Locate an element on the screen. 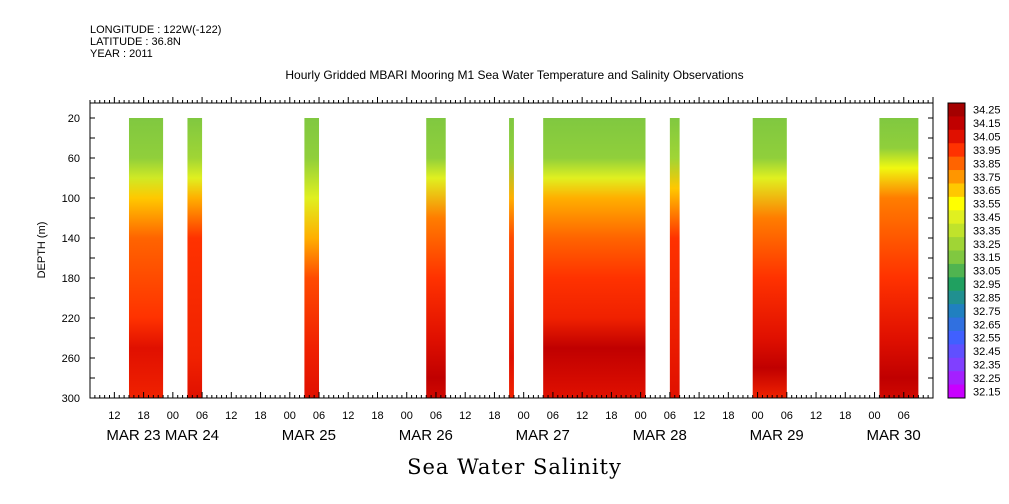  chart-footer-title: Sea Water Salinity is located at coordinates (514, 467).